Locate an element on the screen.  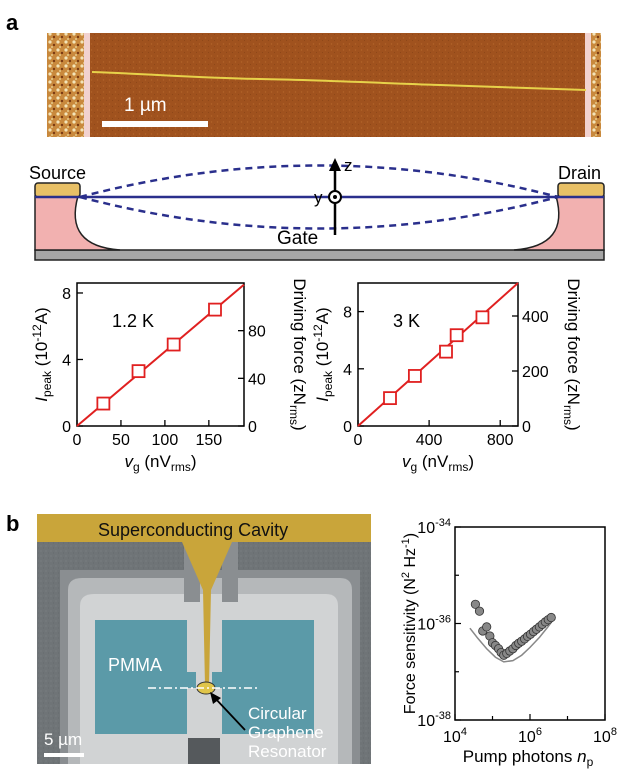
pmma-label: PMMA is located at coordinates (135, 665).